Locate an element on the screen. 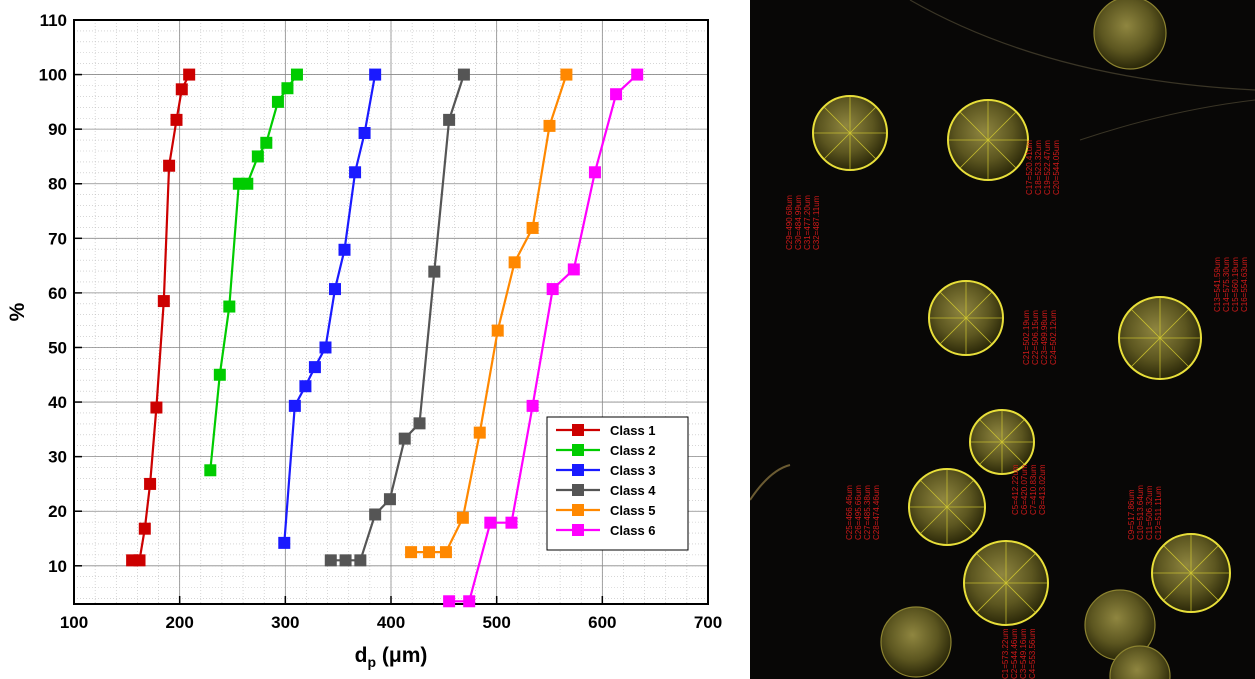 The image size is (1255, 679). legend-box is located at coordinates (617, 483).